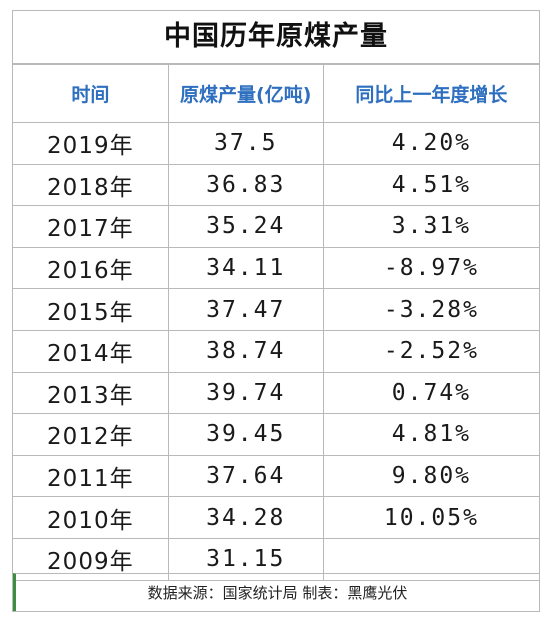  I want to click on column-header-output: 原煤产量(亿吨), so click(245, 93).